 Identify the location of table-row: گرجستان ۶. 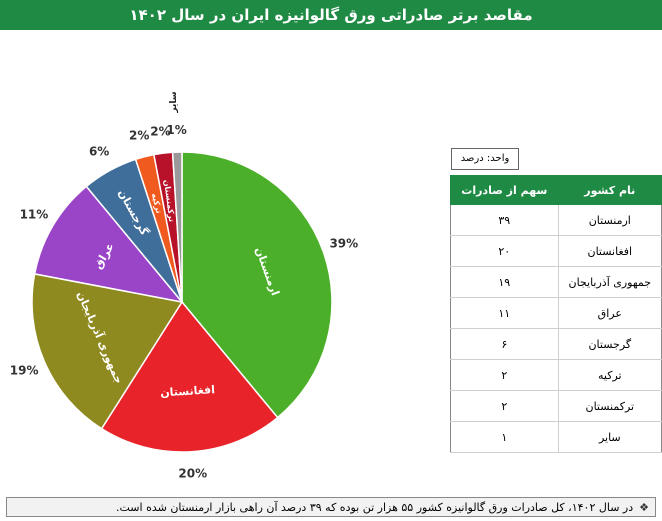
(556, 344).